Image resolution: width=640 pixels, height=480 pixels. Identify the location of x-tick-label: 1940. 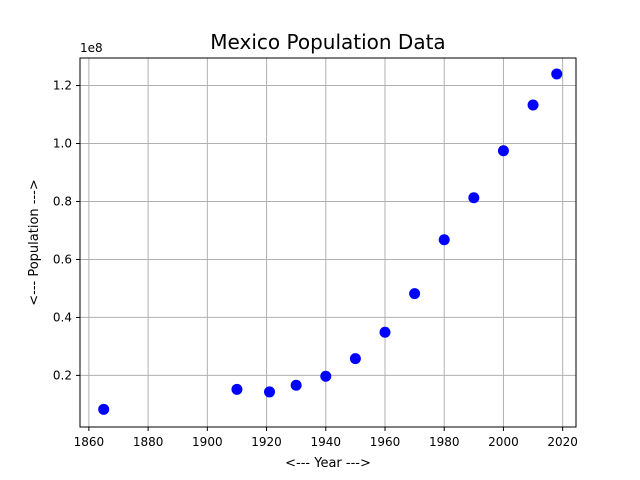
(326, 442).